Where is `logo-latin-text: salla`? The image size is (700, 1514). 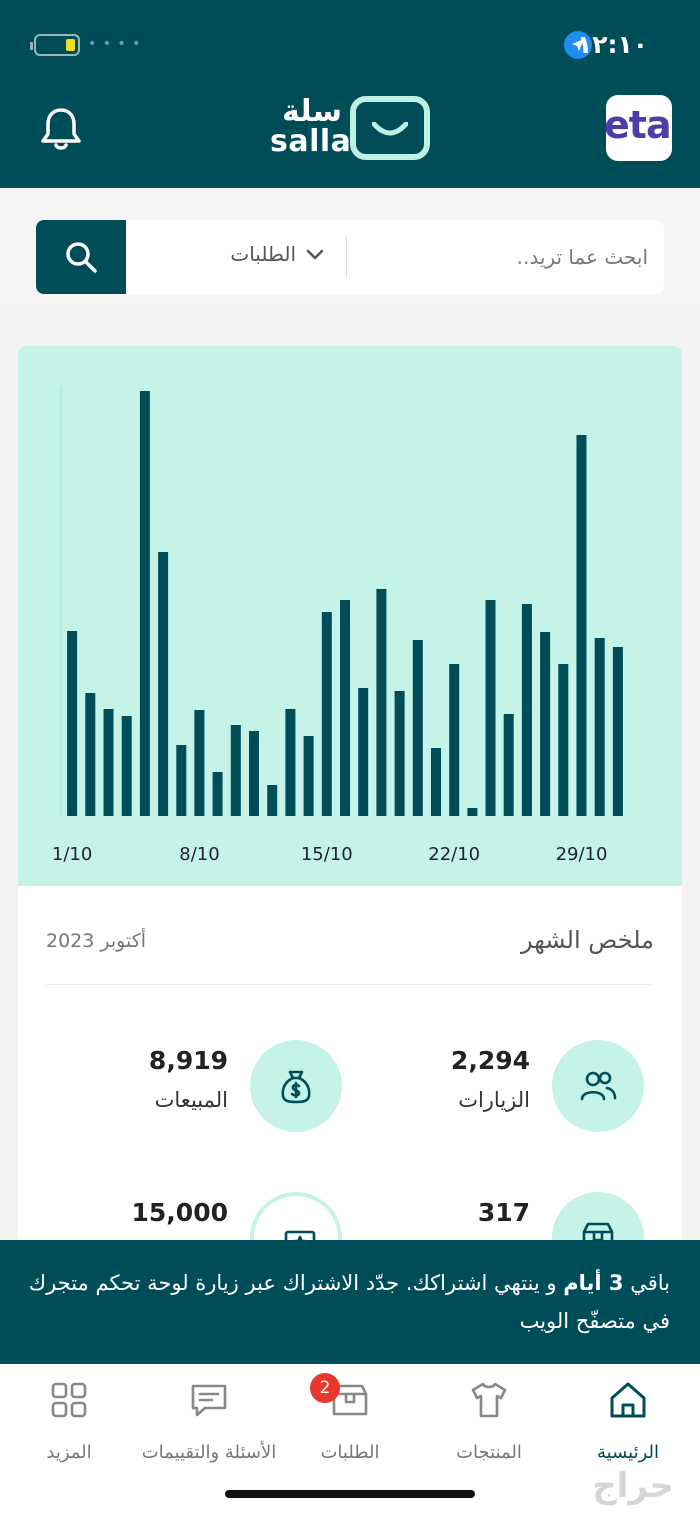
logo-latin-text: salla is located at coordinates (311, 141).